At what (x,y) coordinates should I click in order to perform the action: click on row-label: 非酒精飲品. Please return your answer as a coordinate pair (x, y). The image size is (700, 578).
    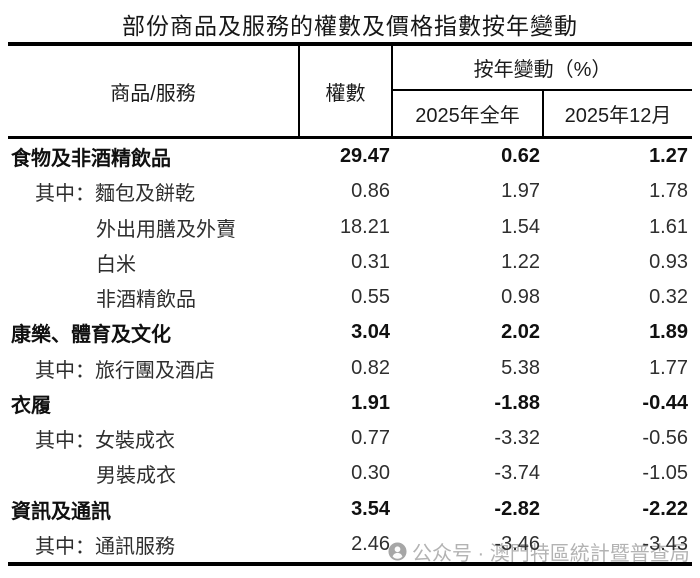
    Looking at the image, I should click on (146, 300).